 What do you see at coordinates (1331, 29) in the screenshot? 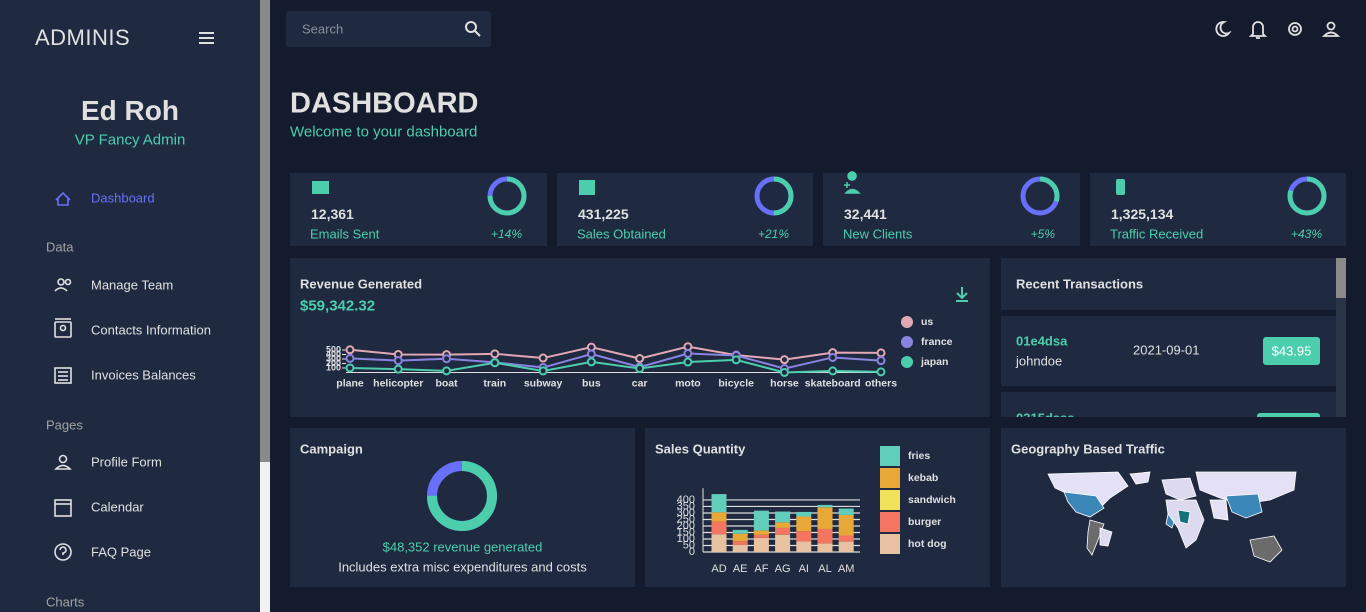
I see `profile-icon` at bounding box center [1331, 29].